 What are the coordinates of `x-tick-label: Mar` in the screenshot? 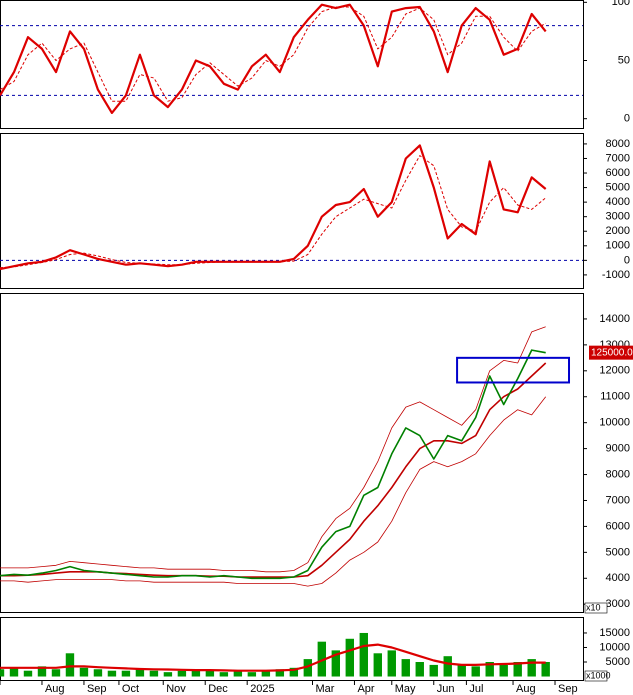 It's located at (324, 689).